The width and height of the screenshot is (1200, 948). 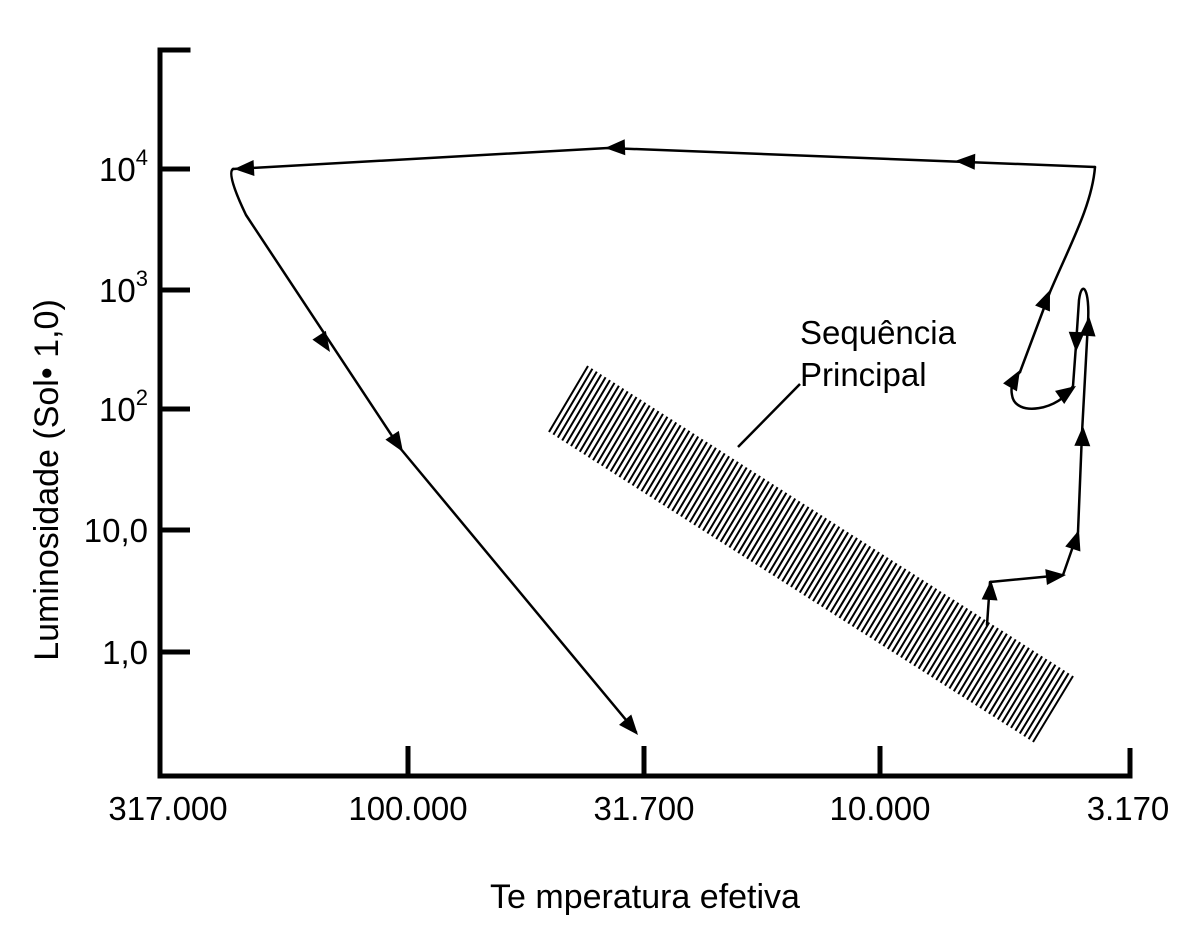 I want to click on main-sequence-label-line1: Sequência, so click(x=878, y=332).